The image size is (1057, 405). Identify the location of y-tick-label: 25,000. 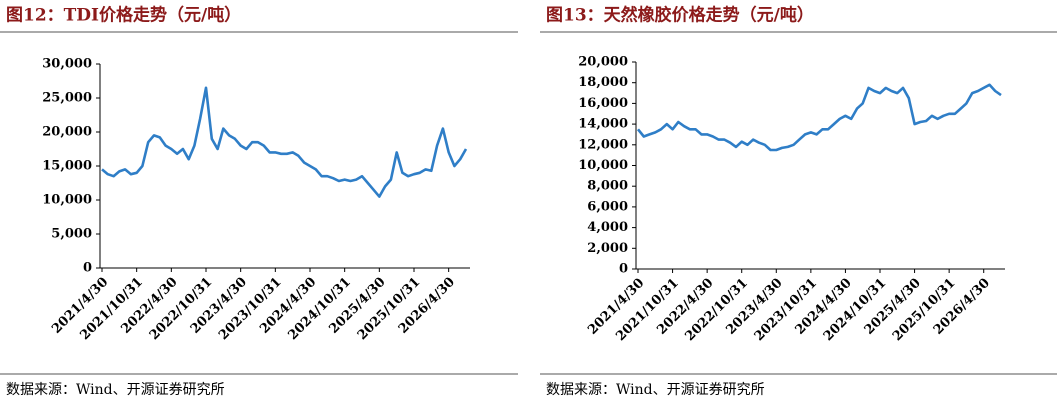
(67, 98).